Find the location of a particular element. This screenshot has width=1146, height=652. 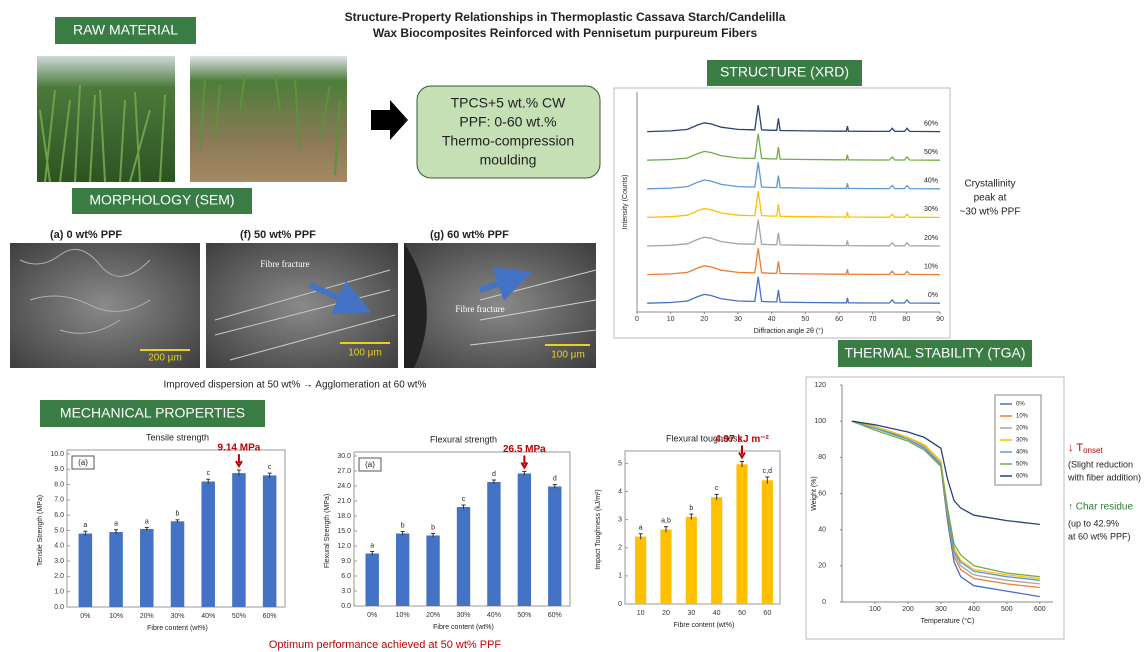

y-tick-label: 2 is located at coordinates (620, 548).